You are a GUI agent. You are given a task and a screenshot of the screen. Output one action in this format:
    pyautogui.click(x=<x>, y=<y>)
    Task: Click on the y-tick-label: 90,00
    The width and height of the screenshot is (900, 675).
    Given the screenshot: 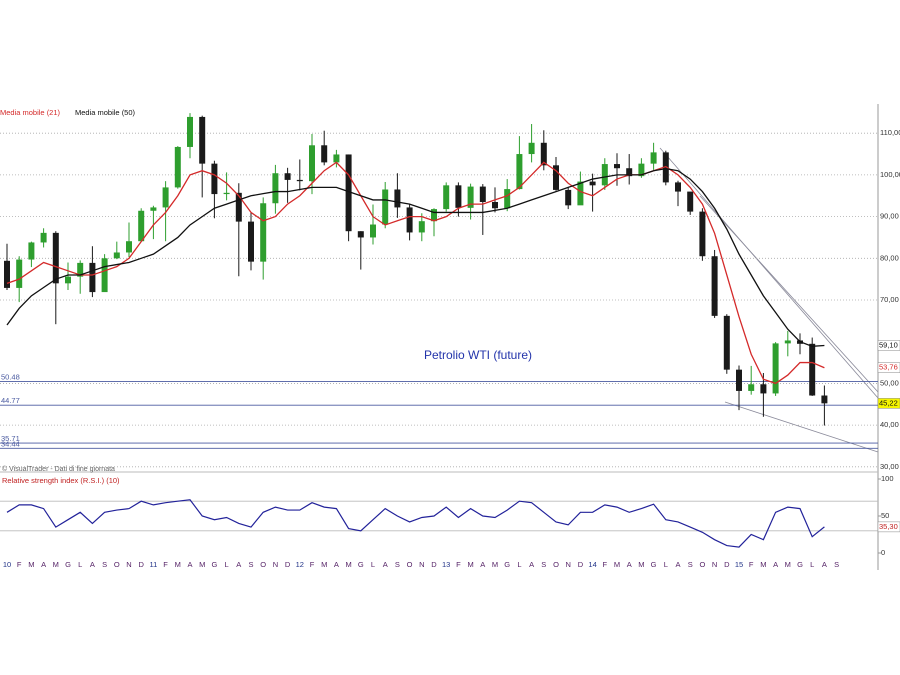 What is the action you would take?
    pyautogui.click(x=889, y=216)
    